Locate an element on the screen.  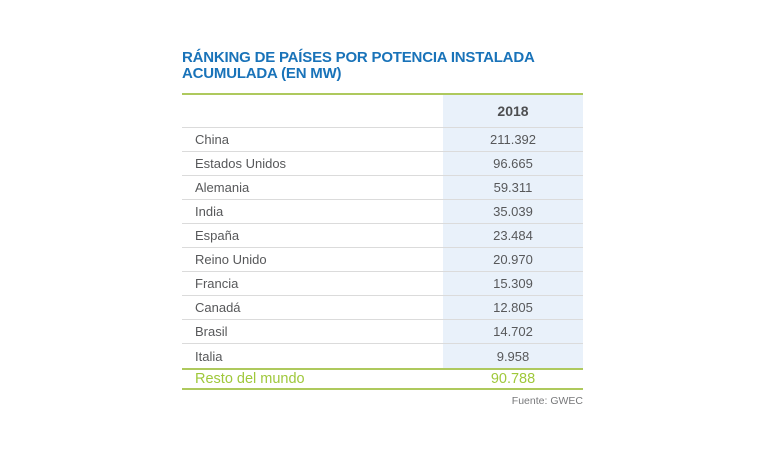
country-value: 20.970 is located at coordinates (513, 259).